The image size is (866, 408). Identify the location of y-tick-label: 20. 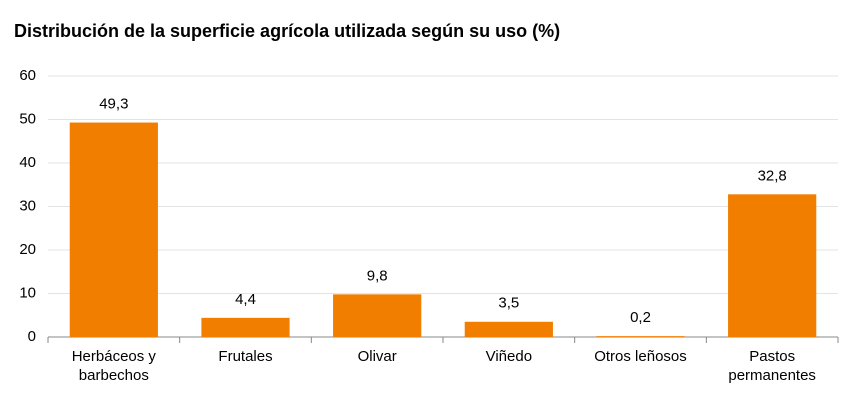
(27, 249).